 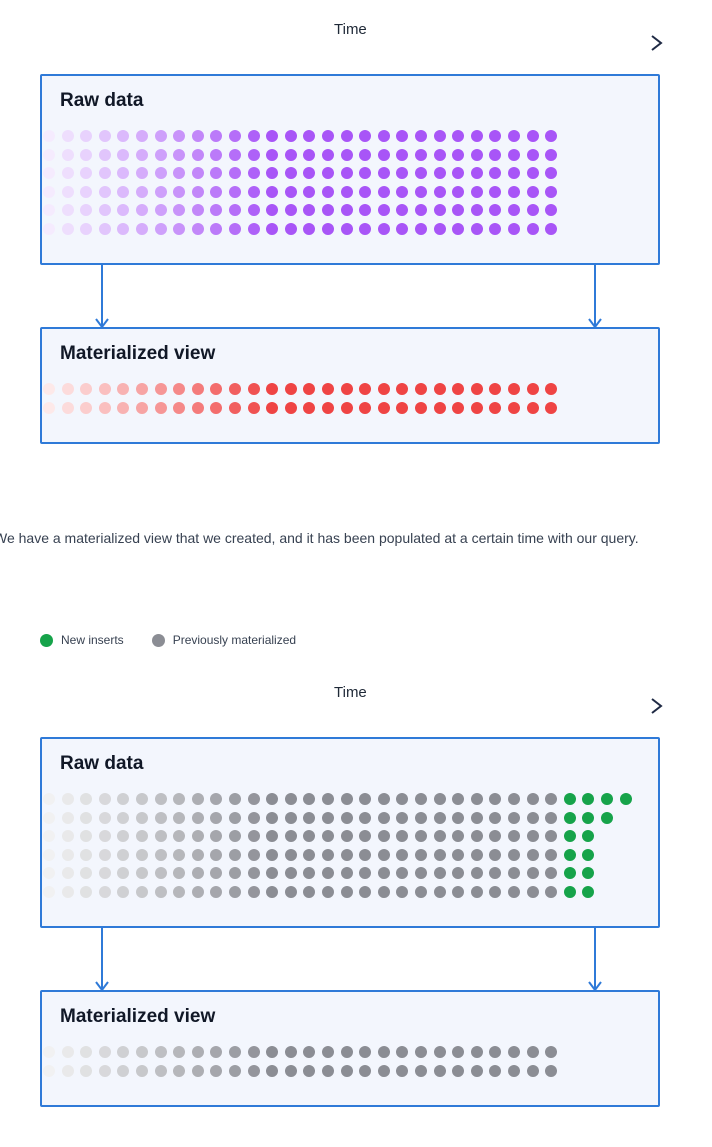 I want to click on legend-previously-materialized: Previously materialized, so click(x=223, y=640).